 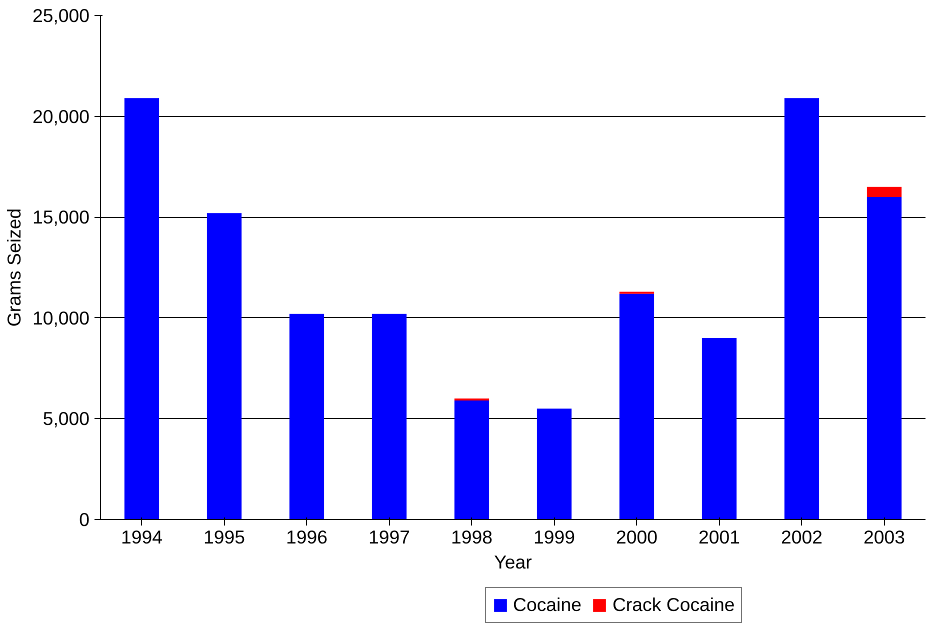 I want to click on x-tick-label: 1995, so click(x=225, y=537).